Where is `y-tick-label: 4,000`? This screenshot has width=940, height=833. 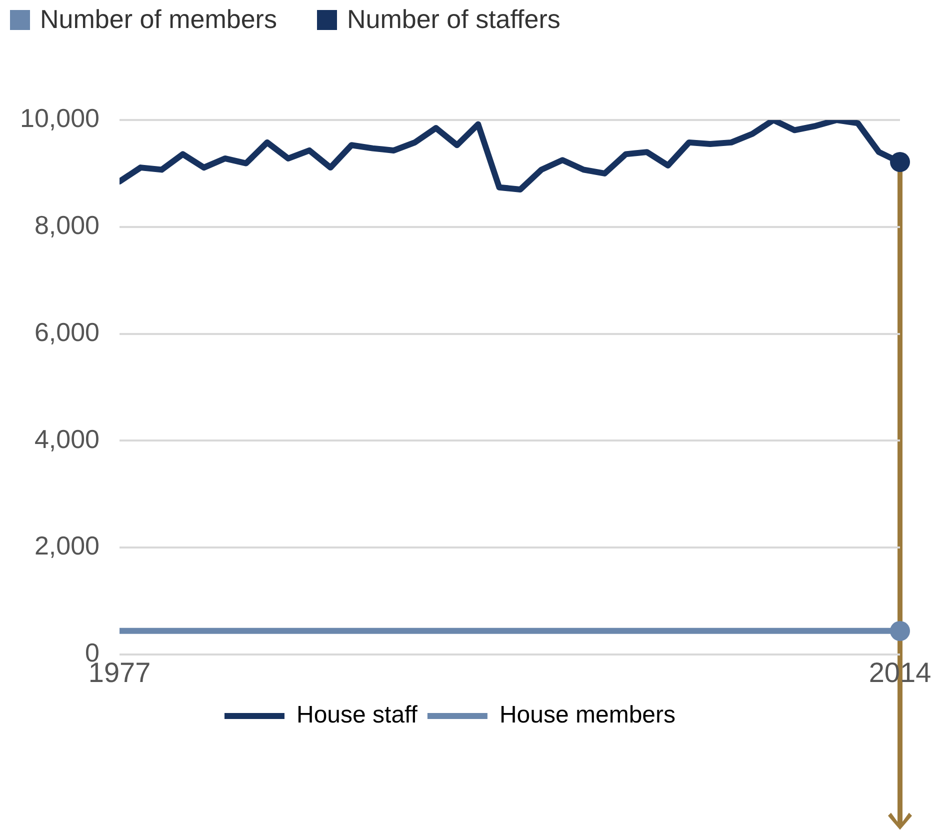
y-tick-label: 4,000 is located at coordinates (67, 439).